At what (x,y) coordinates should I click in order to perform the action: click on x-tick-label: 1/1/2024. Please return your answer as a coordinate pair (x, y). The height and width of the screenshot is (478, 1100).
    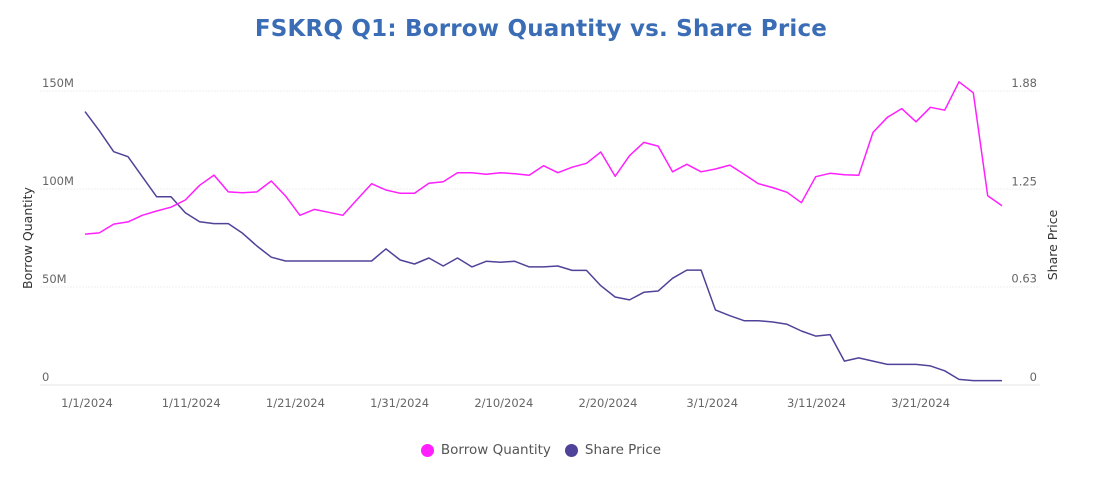
    Looking at the image, I should click on (87, 403).